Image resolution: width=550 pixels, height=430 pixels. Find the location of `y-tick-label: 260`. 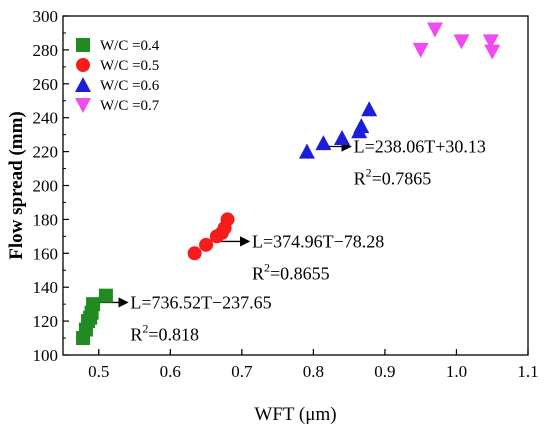

y-tick-label: 260 is located at coordinates (46, 84).